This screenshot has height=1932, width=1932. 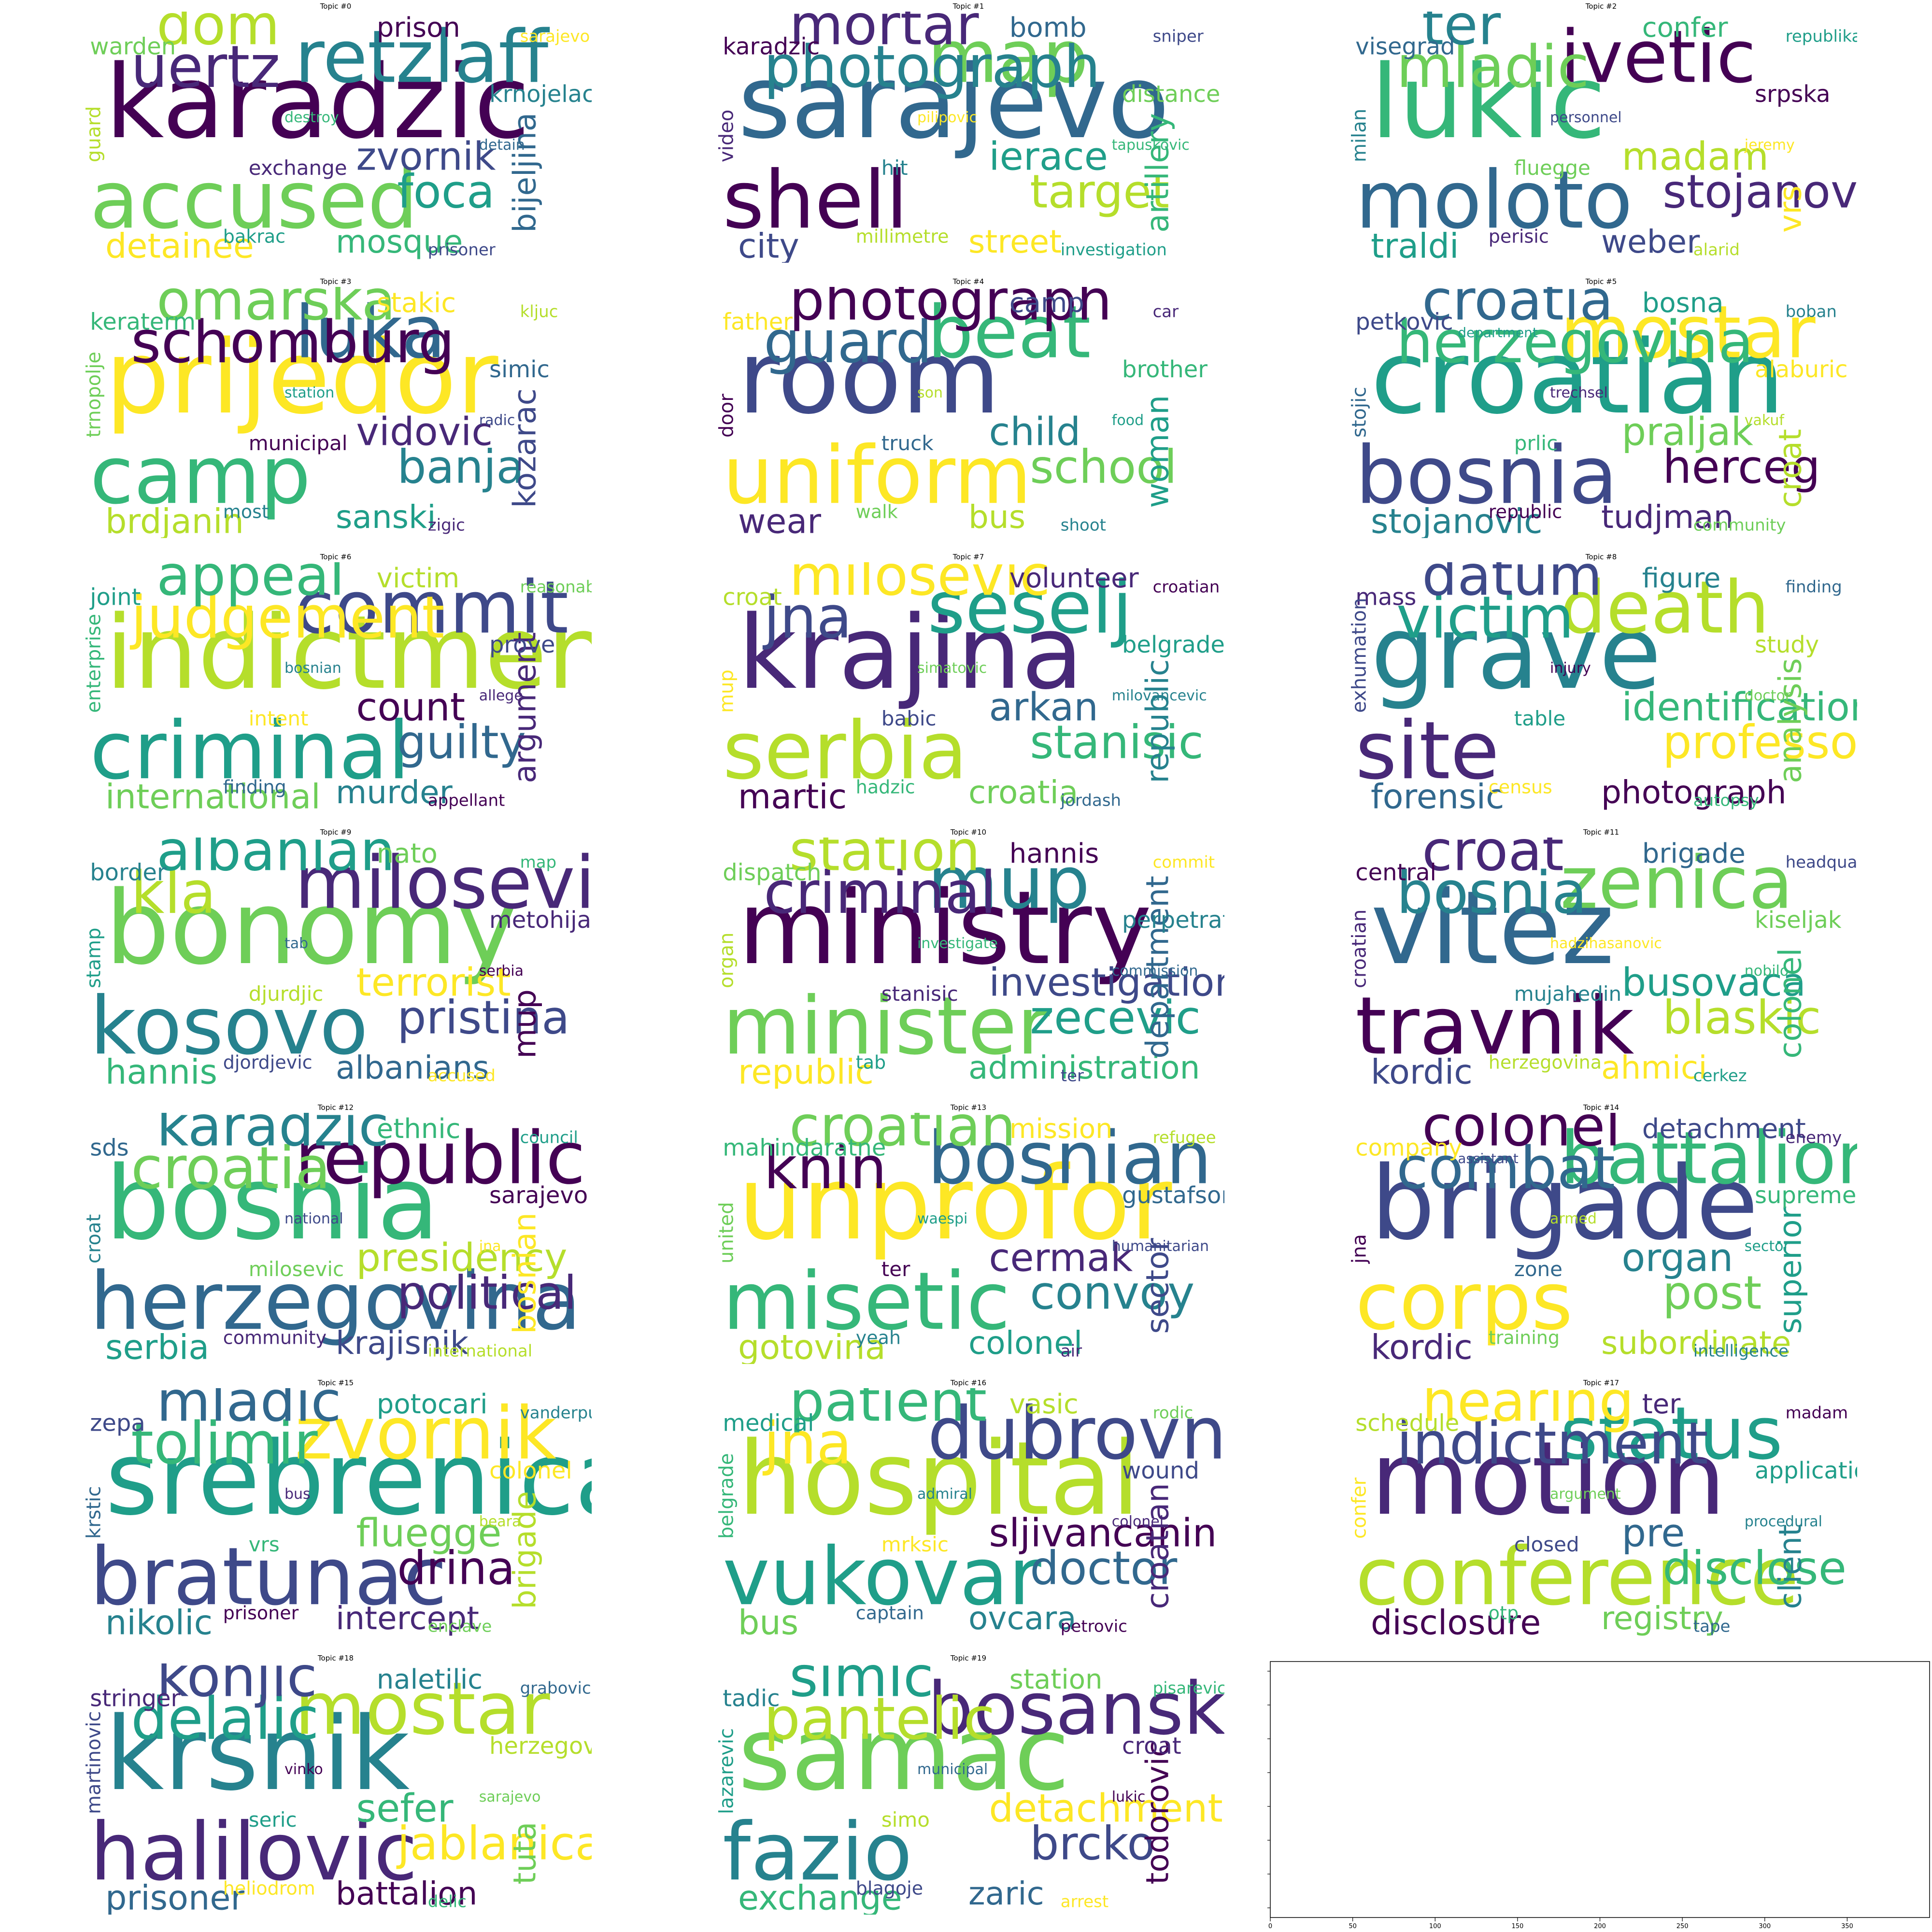 I want to click on cloud-word: vasic, so click(x=1044, y=1404).